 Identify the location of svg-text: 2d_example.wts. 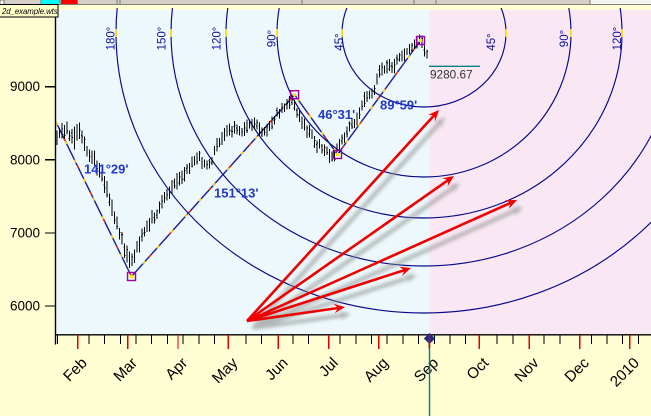
(29, 11).